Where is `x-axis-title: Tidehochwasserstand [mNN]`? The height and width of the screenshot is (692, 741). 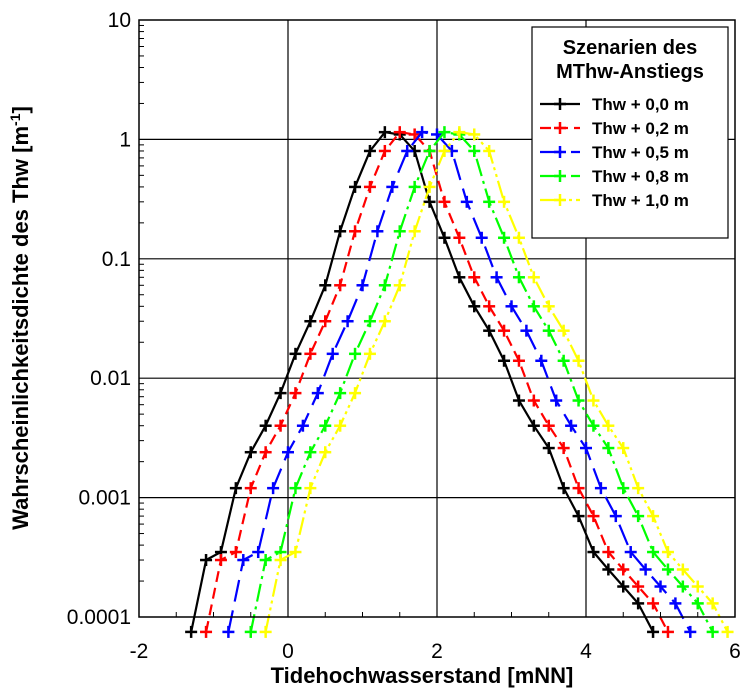 x-axis-title: Tidehochwasserstand [mNN] is located at coordinates (422, 675).